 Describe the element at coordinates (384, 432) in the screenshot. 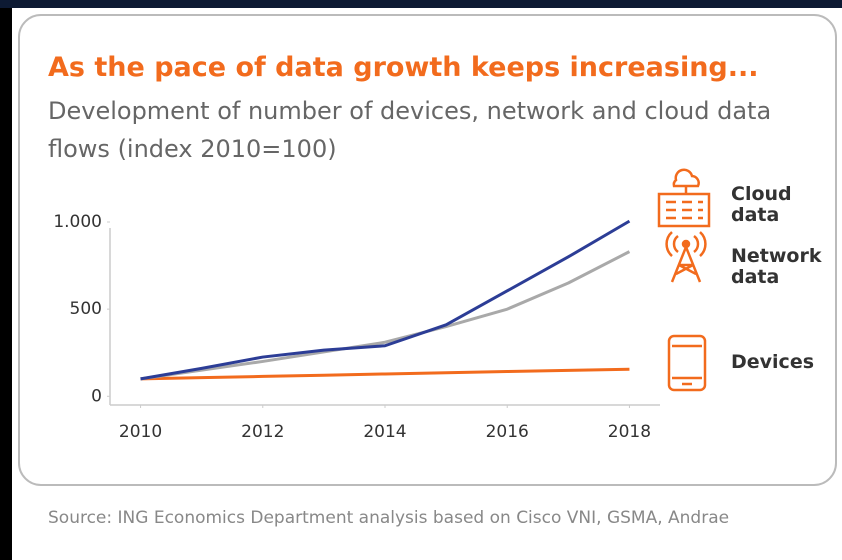

I see `x-tick-label: 2014` at that location.